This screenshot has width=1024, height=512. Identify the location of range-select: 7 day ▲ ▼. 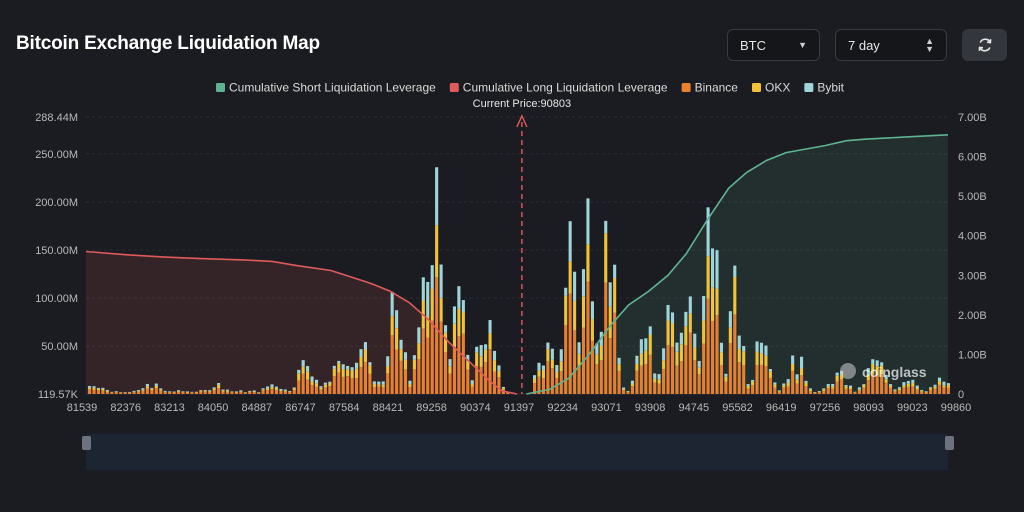
(891, 45).